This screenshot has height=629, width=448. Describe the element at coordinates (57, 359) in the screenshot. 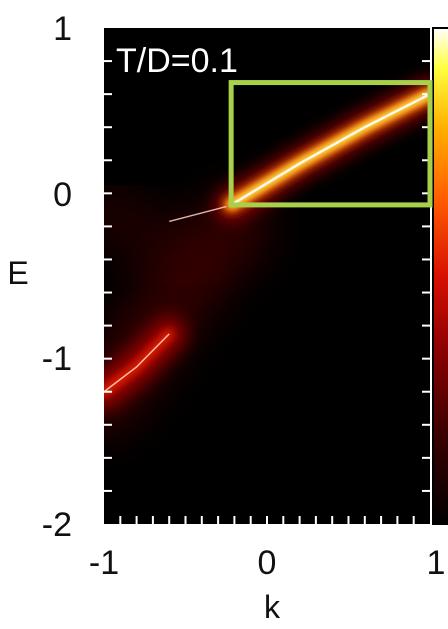

I see `y-tick-label-2: -1` at that location.